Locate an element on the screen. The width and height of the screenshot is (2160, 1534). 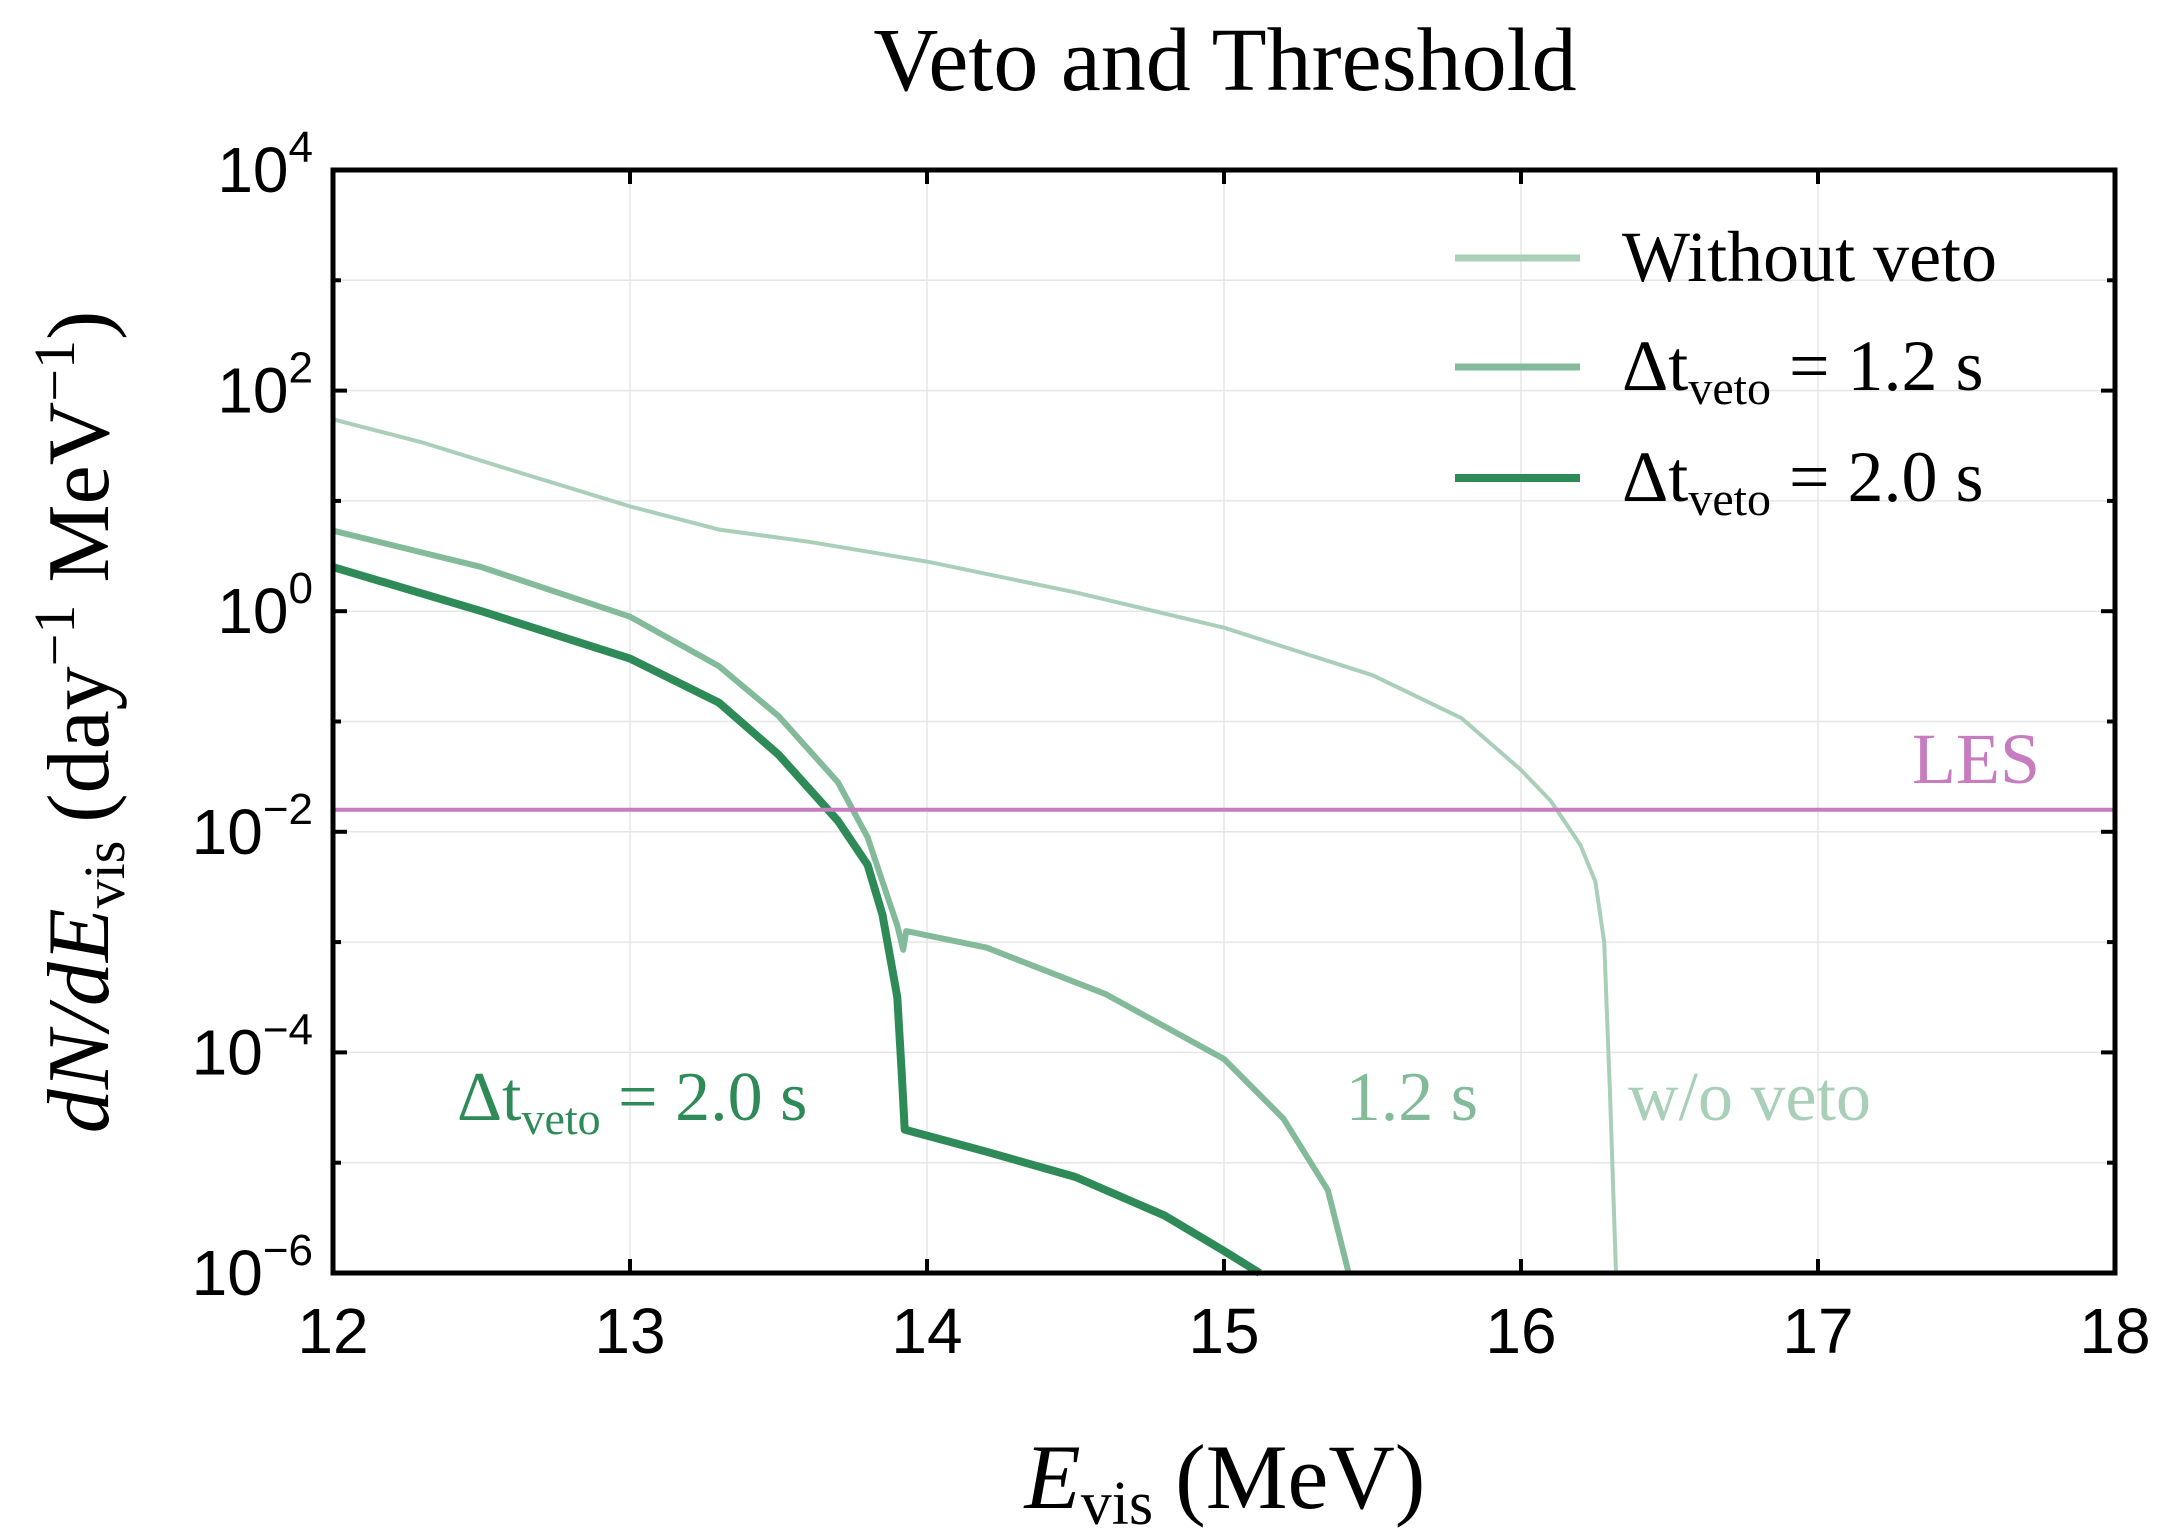
legend-label-dt-2-0: Δtveto = 2.0 s is located at coordinates (1803, 481).